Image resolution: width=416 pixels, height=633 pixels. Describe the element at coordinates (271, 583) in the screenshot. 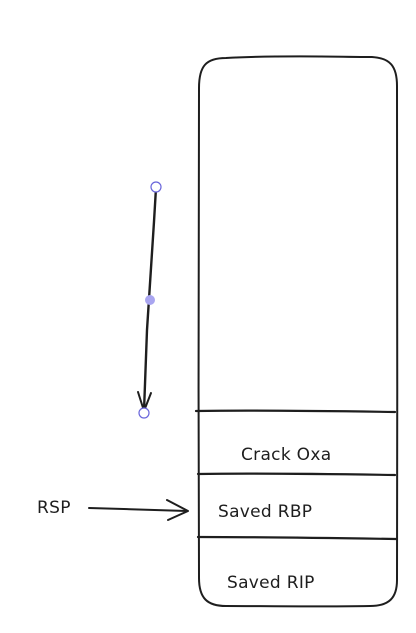

I see `stack-cell-label-saved-rip: Saved RIP` at that location.